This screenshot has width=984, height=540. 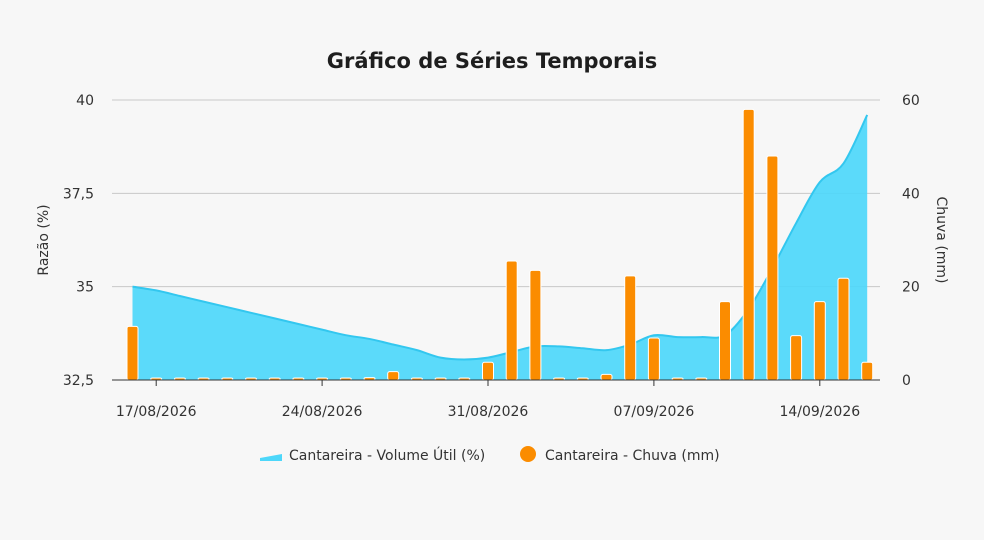 What do you see at coordinates (78, 381) in the screenshot?
I see `y-left-tick-label: 32,5` at bounding box center [78, 381].